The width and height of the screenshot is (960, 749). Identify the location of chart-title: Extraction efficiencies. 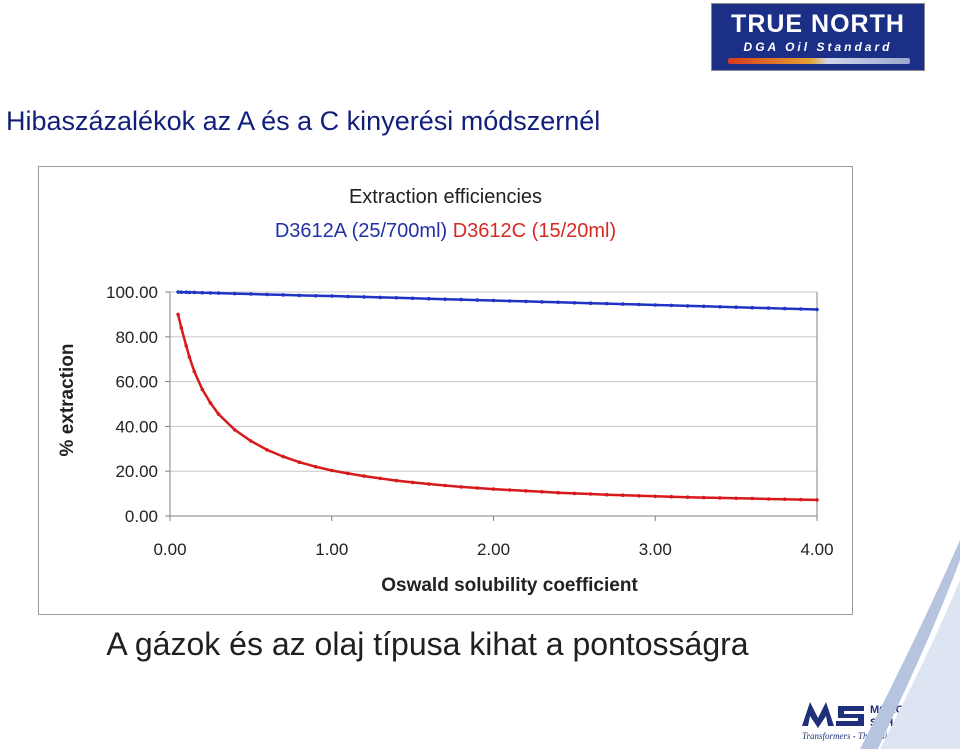
(445, 197).